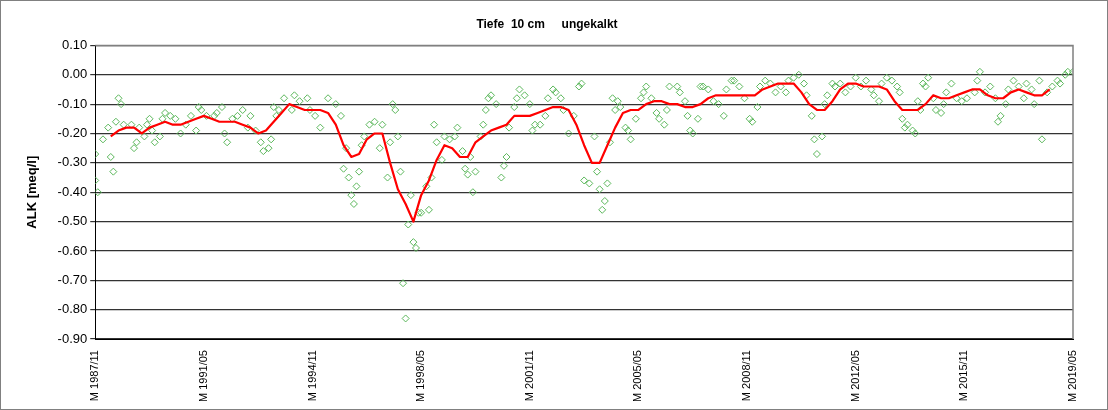  I want to click on y-tick-label: -0.90, so click(72, 338).